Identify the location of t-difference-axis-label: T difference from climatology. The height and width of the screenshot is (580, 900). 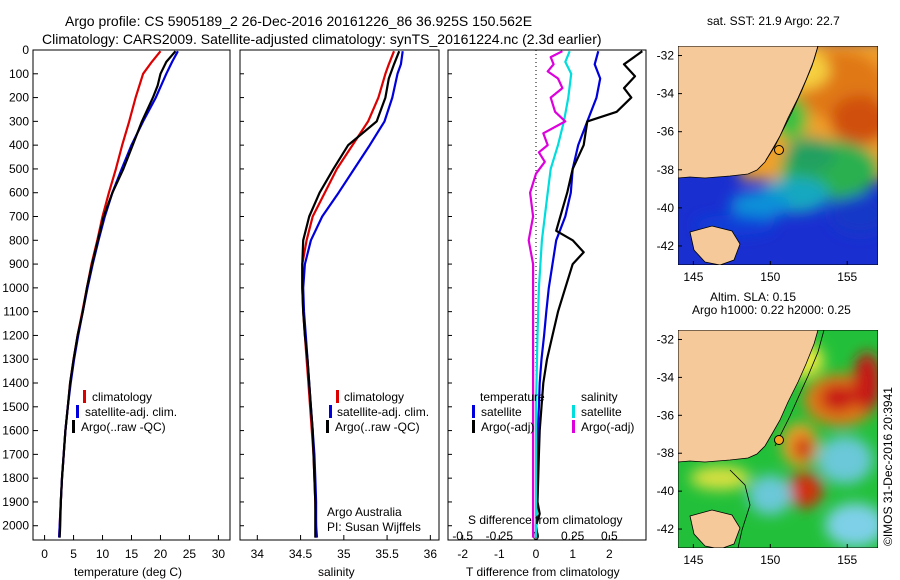
(543, 572).